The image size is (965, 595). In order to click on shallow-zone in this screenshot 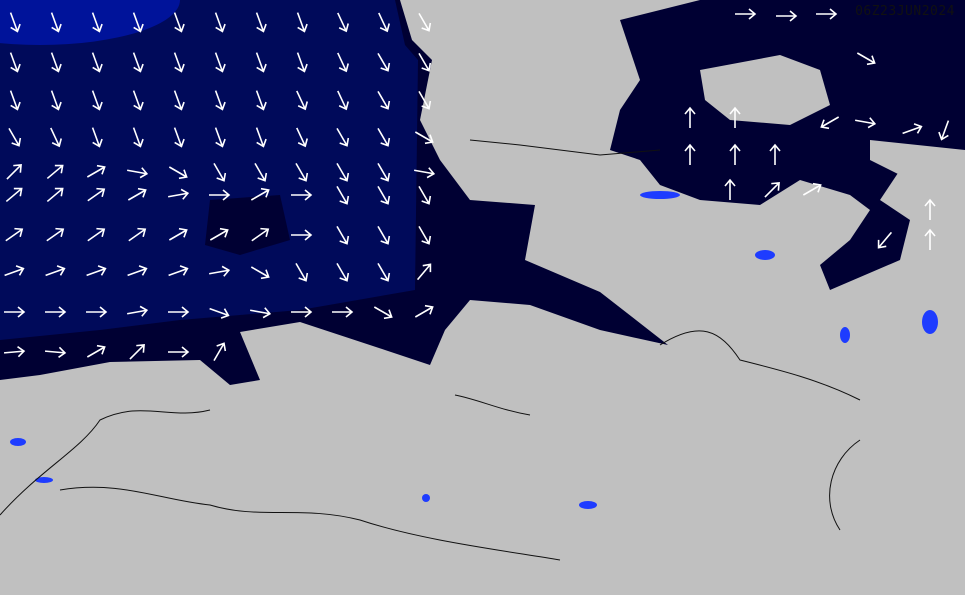, I will do `click(247, 225)`.